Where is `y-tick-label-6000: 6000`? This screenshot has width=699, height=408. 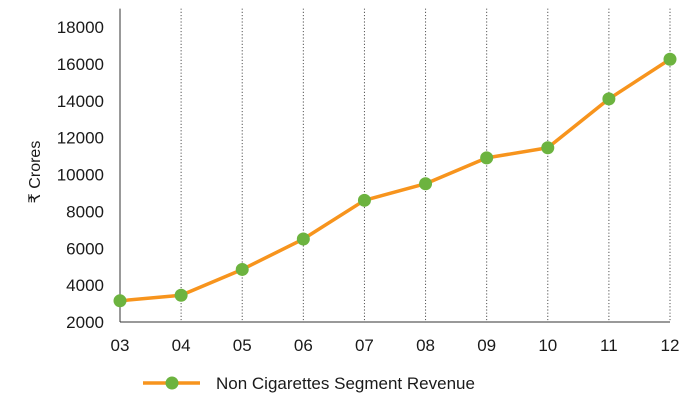 y-tick-label-6000: 6000 is located at coordinates (85, 248).